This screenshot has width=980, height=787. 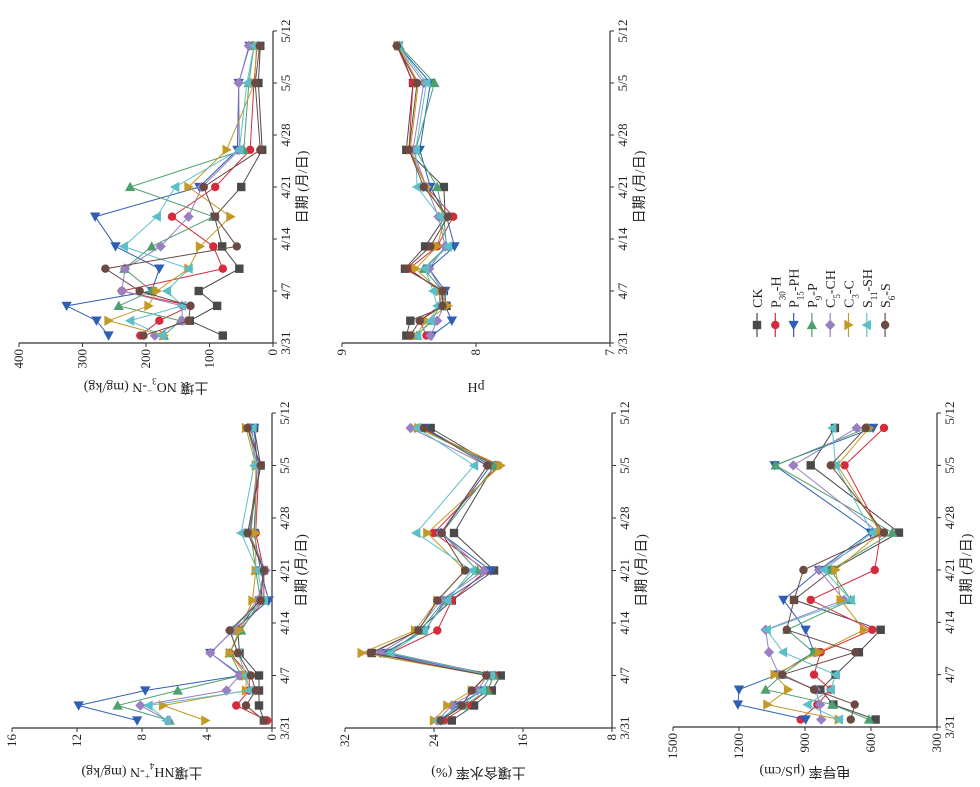 What do you see at coordinates (874, 296) in the screenshot?
I see `legend-label-sub: 11` at bounding box center [874, 296].